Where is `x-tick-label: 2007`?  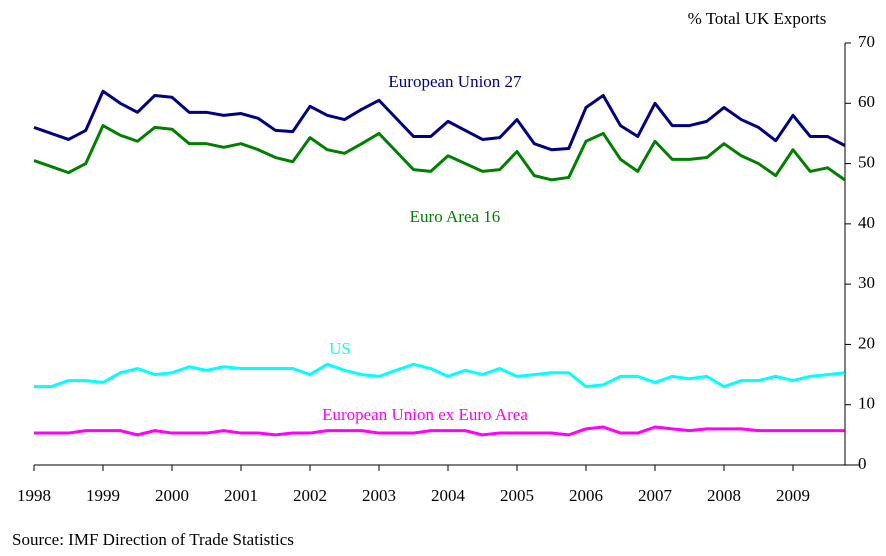 x-tick-label: 2007 is located at coordinates (655, 495).